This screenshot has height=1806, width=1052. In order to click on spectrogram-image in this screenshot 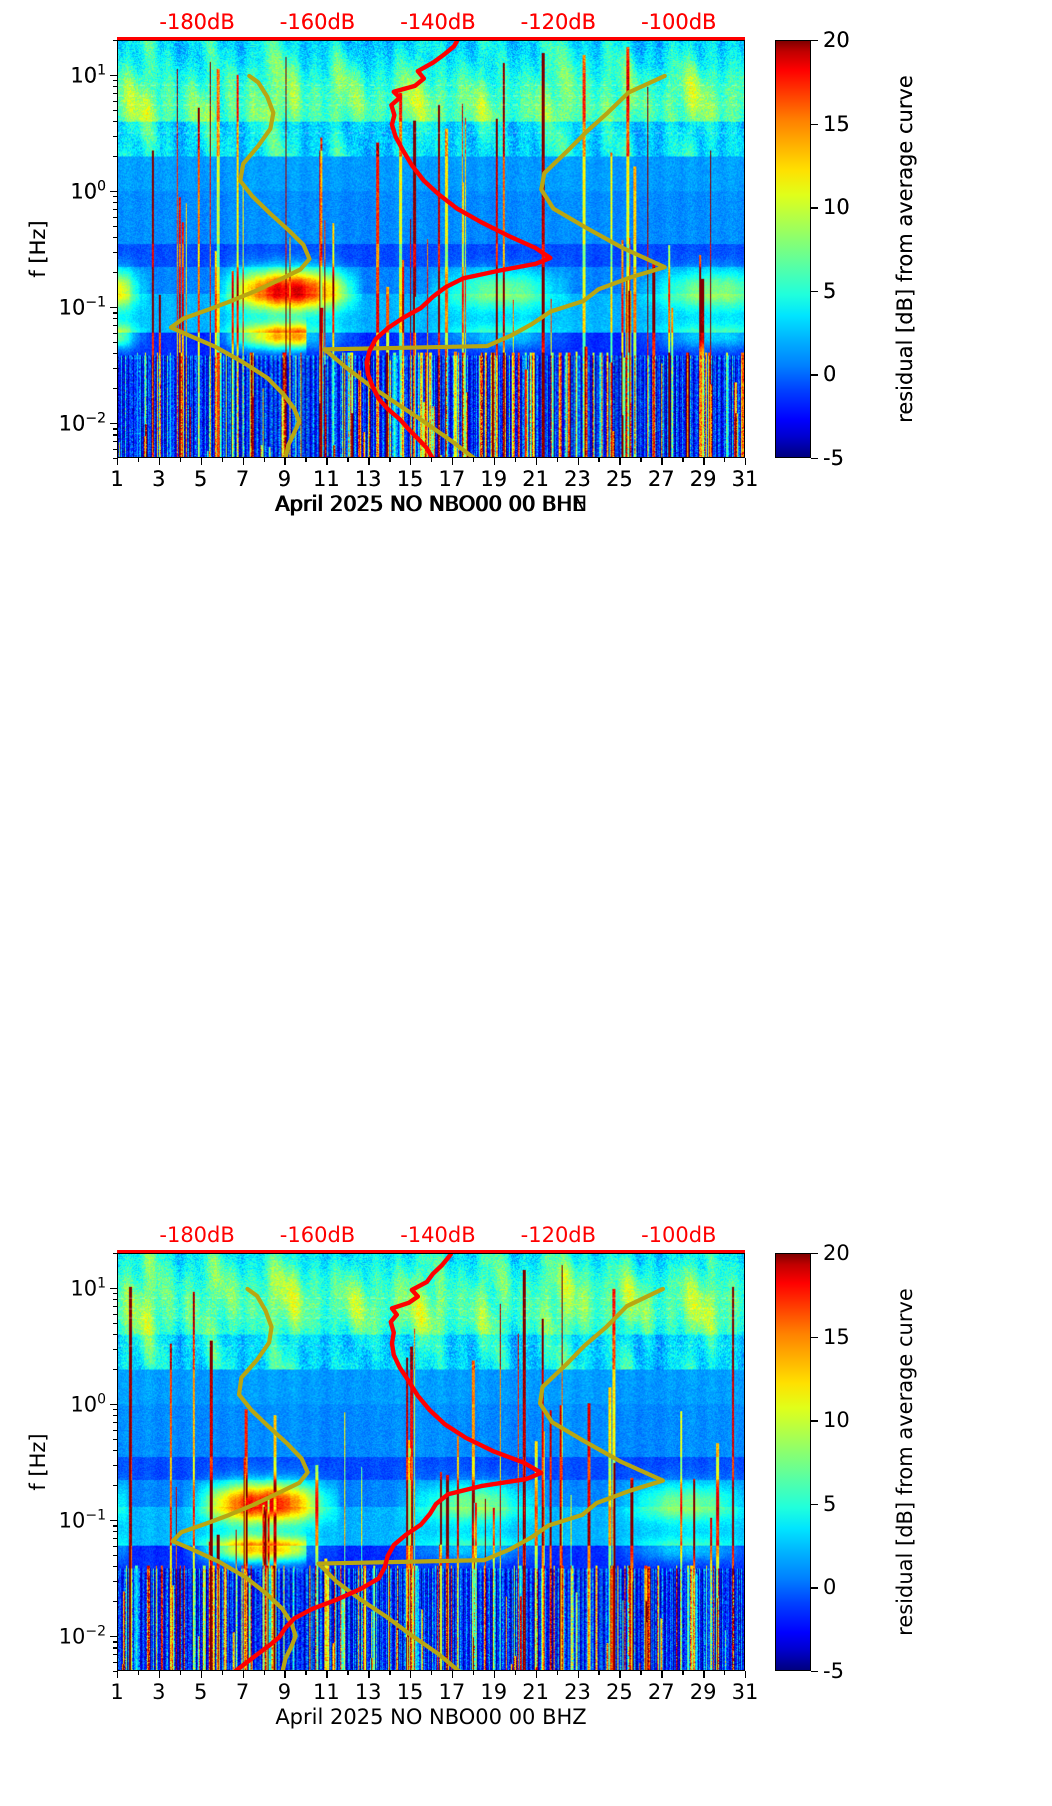, I will do `click(431, 249)`.